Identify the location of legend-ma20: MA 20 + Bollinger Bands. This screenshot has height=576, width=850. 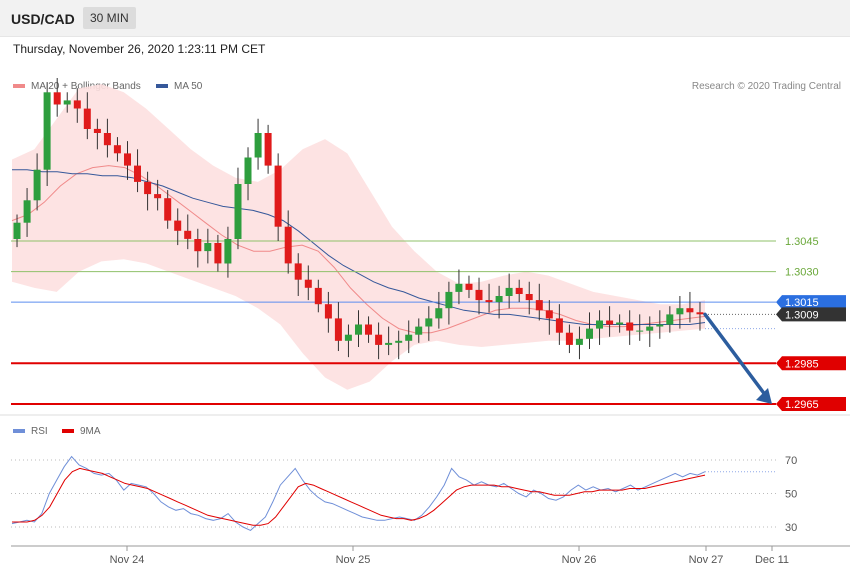
(77, 86).